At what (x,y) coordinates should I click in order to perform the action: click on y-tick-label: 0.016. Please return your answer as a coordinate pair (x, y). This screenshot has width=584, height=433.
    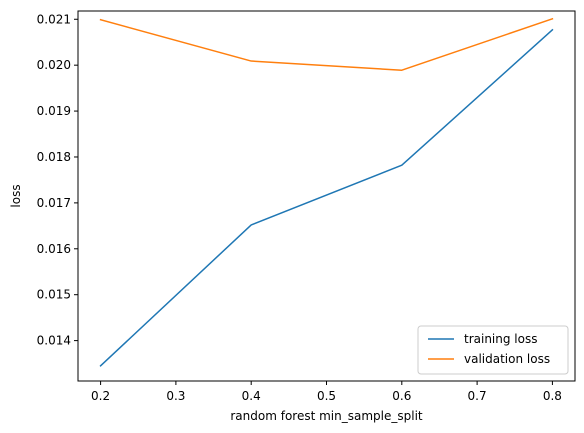
    Looking at the image, I should click on (54, 249).